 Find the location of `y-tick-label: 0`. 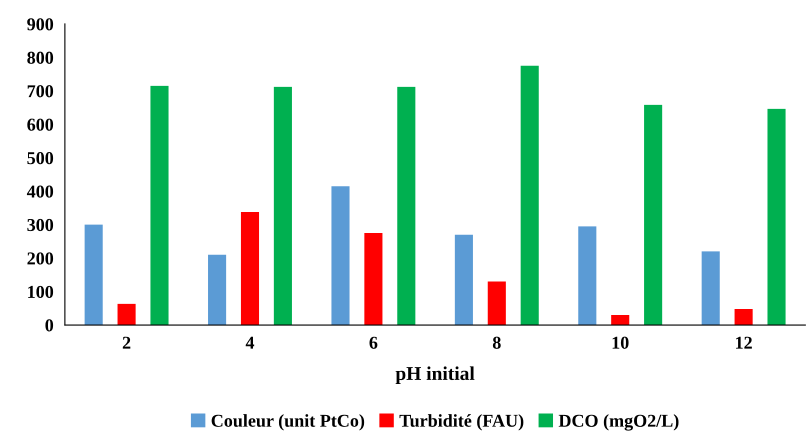

y-tick-label: 0 is located at coordinates (49, 325).